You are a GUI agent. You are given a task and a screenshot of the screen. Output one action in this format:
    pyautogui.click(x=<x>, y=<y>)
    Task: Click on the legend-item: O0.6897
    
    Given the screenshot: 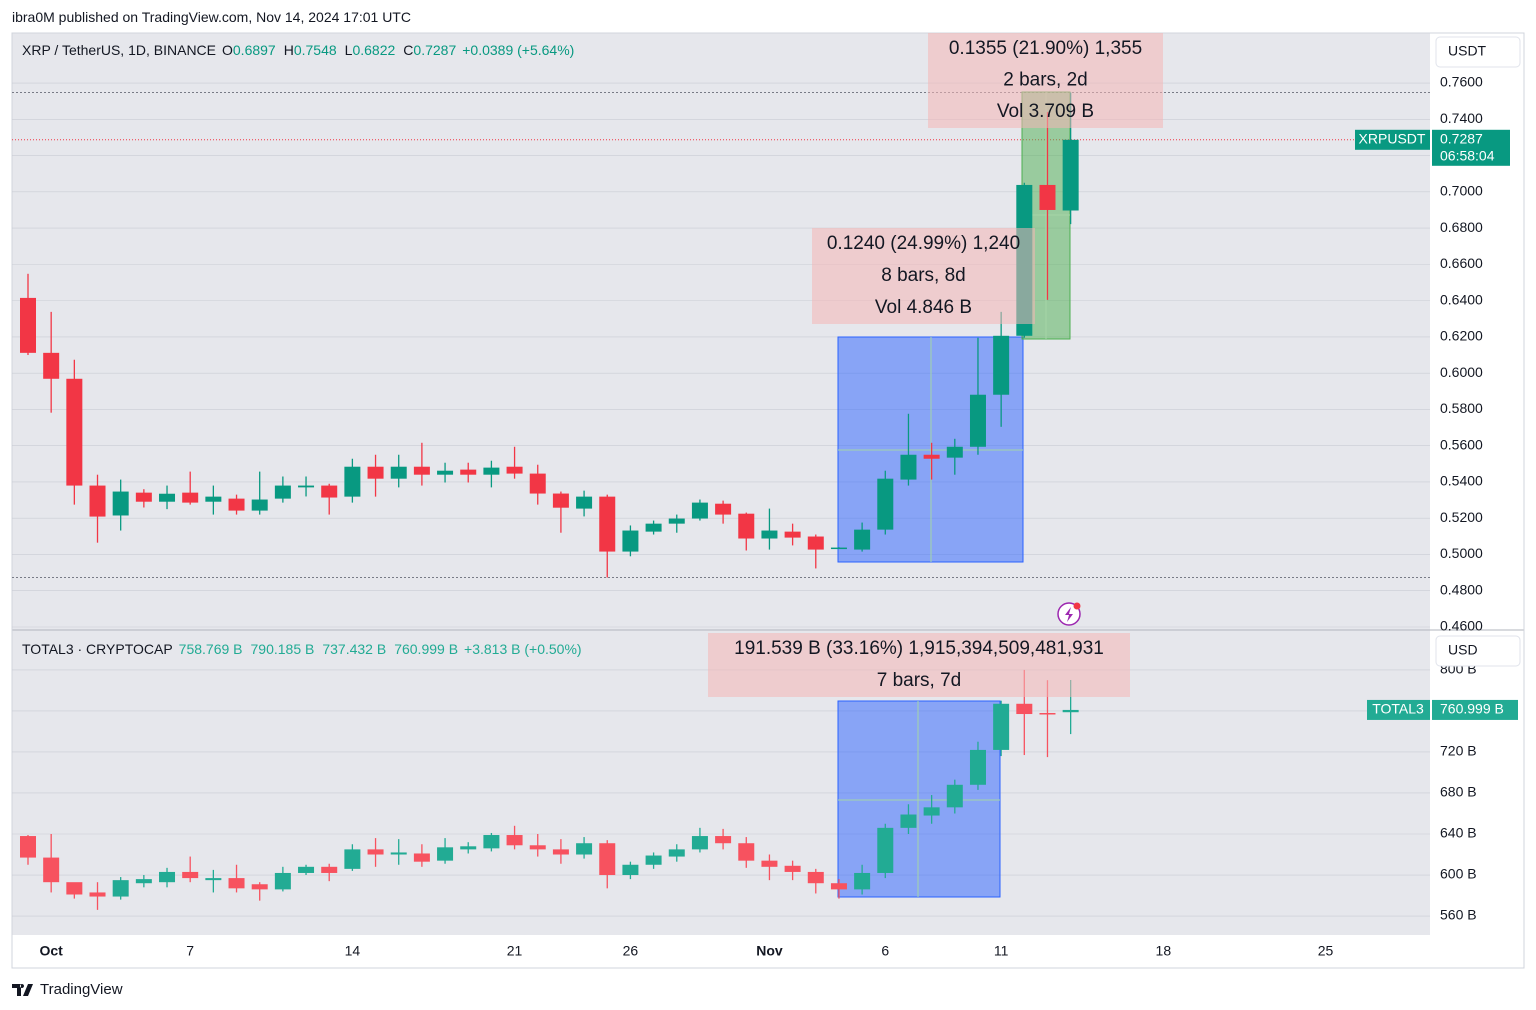 What is the action you would take?
    pyautogui.click(x=249, y=50)
    